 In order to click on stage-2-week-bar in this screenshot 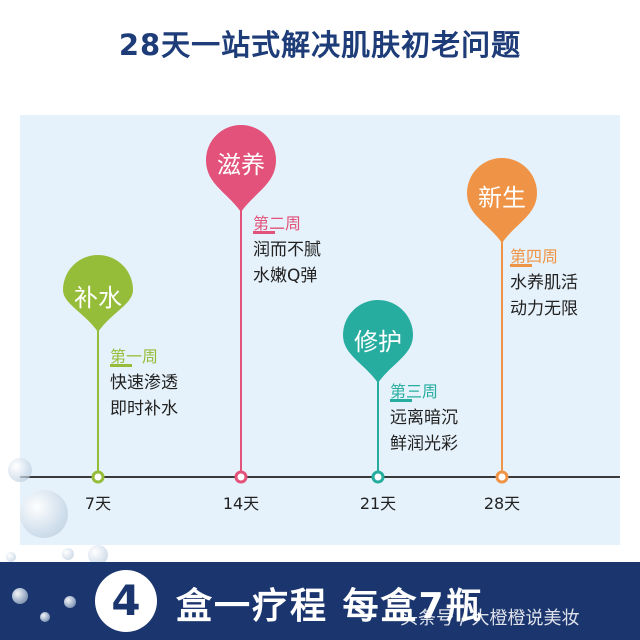, I will do `click(264, 232)`.